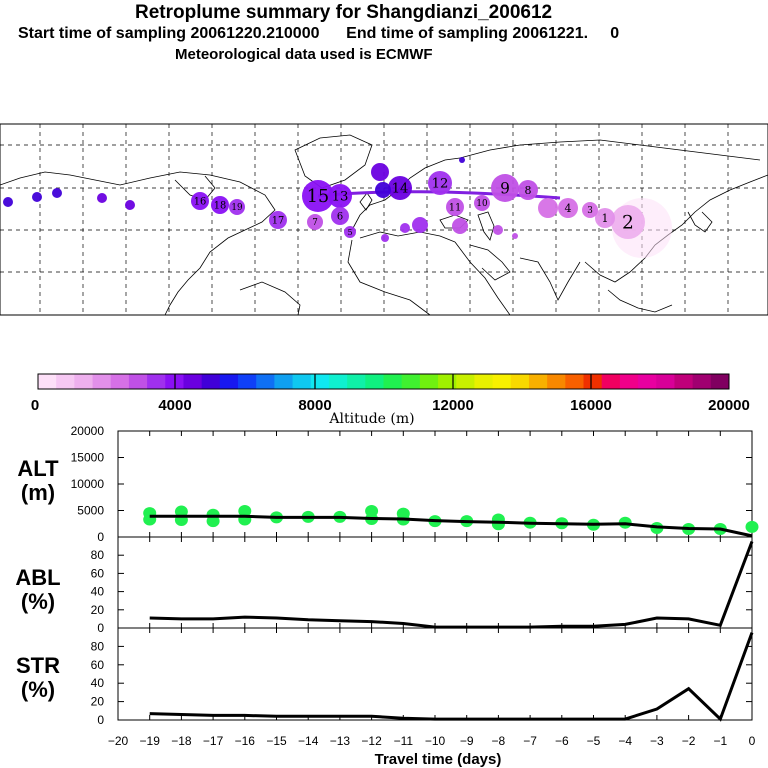  I want to click on x-tick-label: −9, so click(467, 741).